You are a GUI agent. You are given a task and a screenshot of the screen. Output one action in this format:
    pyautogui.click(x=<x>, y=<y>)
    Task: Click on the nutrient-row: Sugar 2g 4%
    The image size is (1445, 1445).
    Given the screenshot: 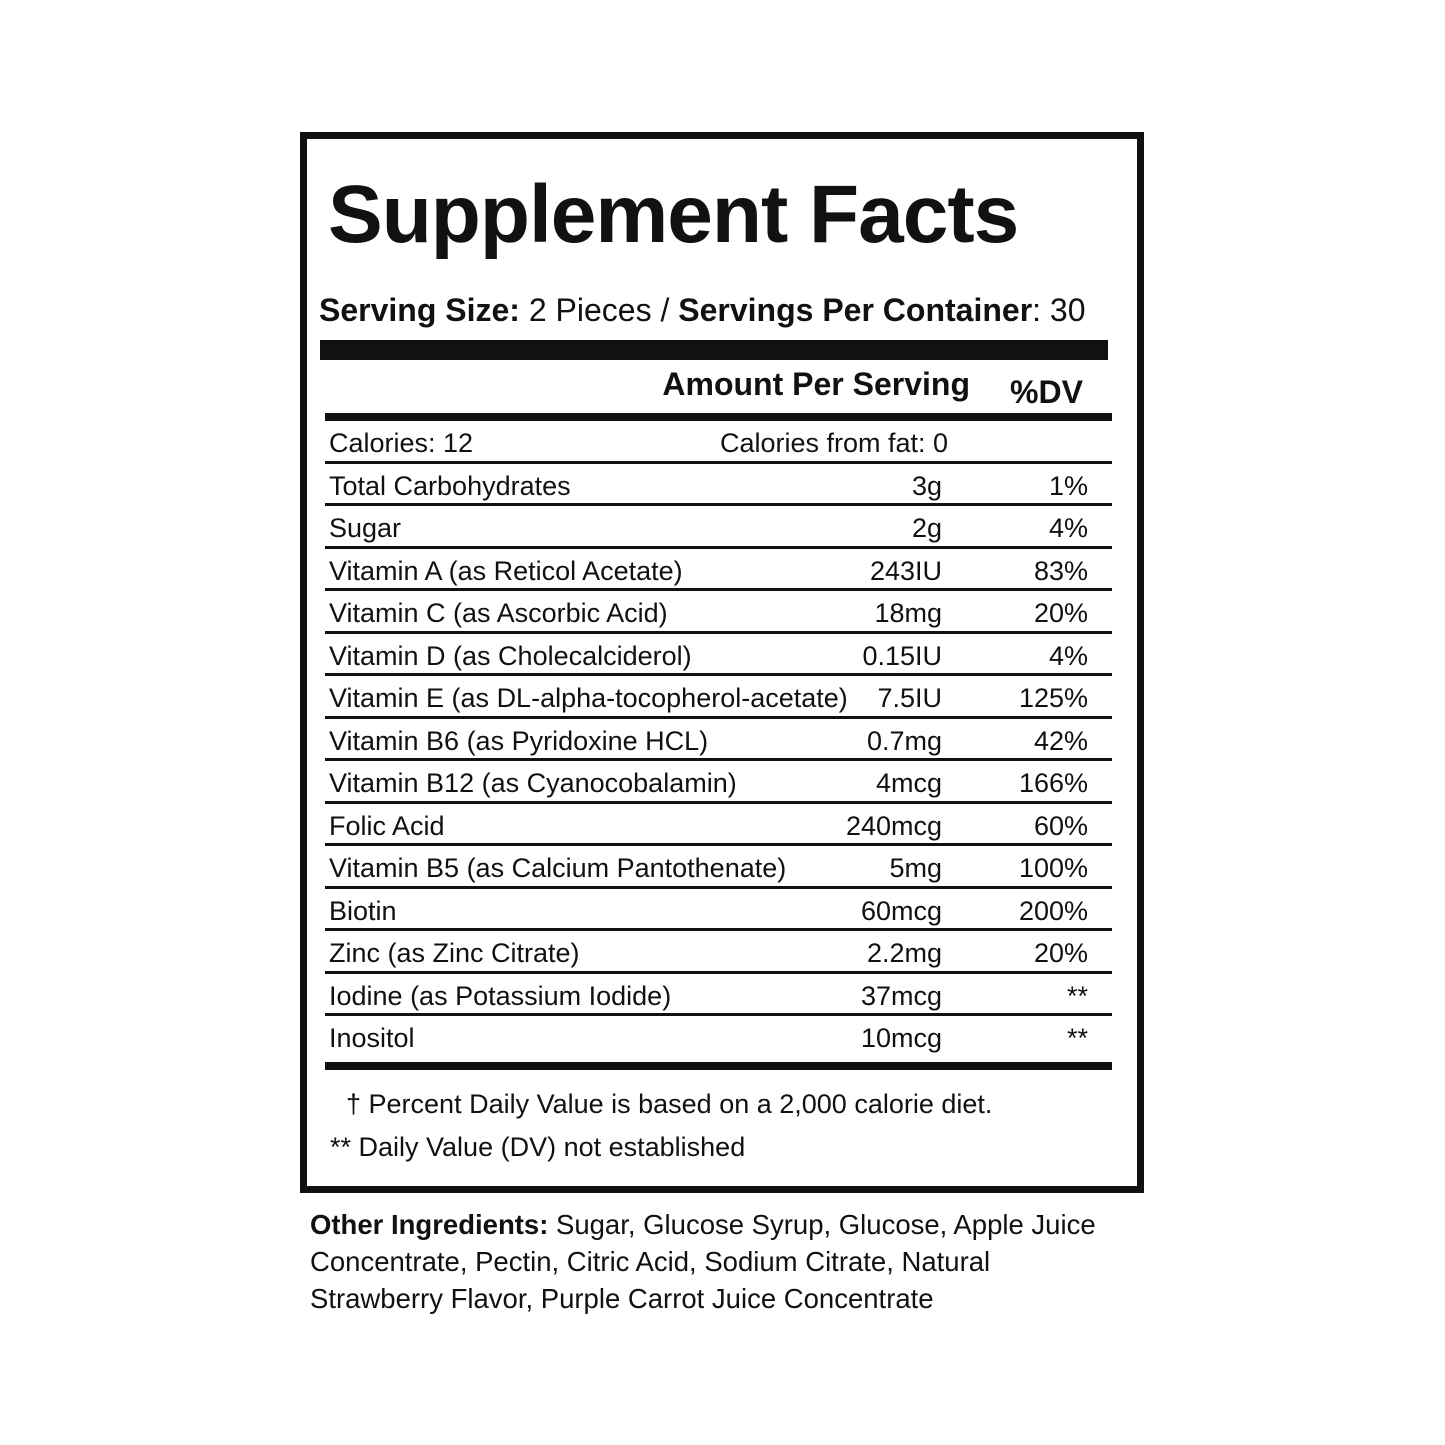 What is the action you would take?
    pyautogui.click(x=718, y=527)
    